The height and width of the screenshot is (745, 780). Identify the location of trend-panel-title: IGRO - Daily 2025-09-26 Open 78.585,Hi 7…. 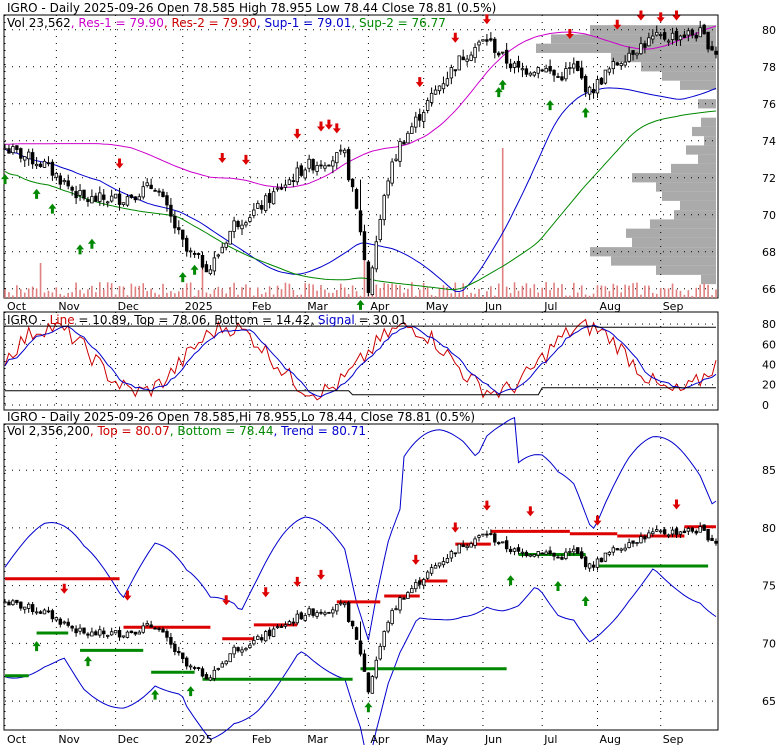
(241, 417).